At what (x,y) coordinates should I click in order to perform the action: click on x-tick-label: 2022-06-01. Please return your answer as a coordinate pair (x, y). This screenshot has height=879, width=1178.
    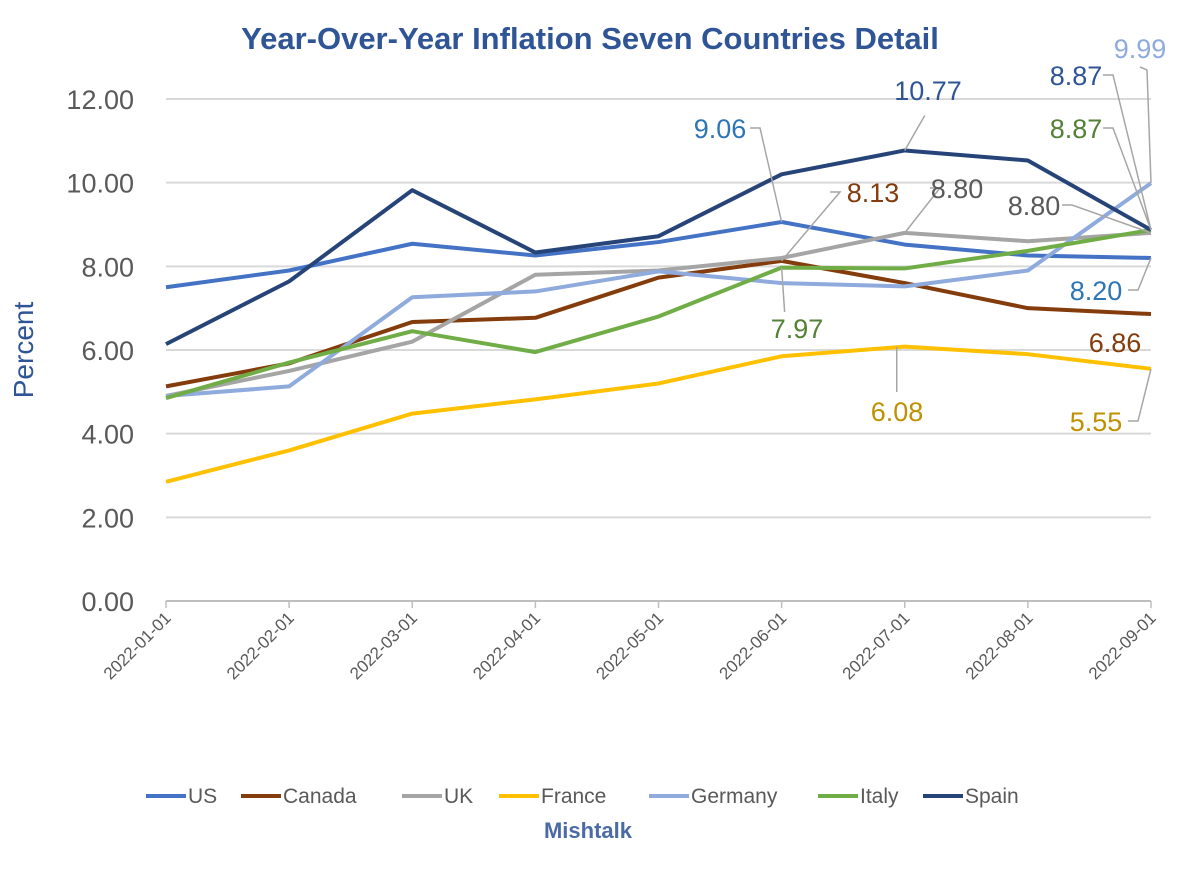
    Looking at the image, I should click on (753, 645).